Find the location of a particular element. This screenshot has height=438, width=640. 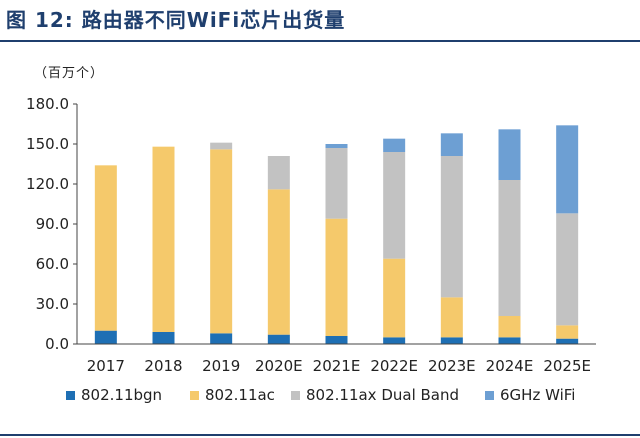

legend-item: 802.11ac is located at coordinates (232, 395).